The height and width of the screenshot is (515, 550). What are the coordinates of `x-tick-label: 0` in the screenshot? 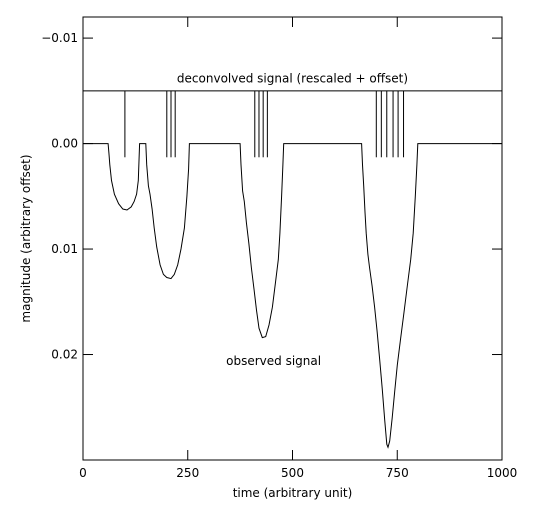 It's located at (83, 473).